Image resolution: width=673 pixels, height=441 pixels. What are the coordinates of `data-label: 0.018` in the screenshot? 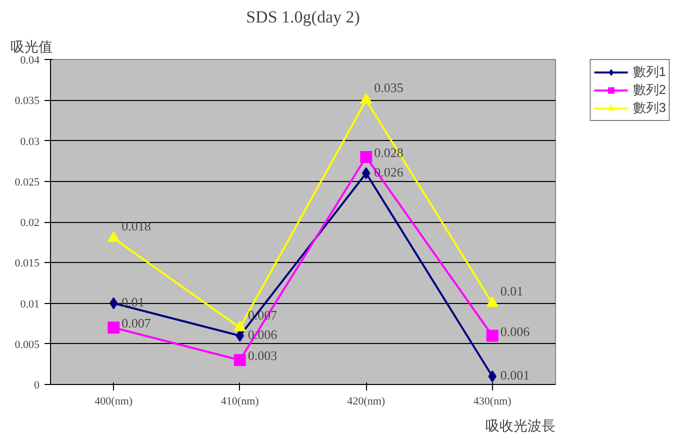 It's located at (136, 226).